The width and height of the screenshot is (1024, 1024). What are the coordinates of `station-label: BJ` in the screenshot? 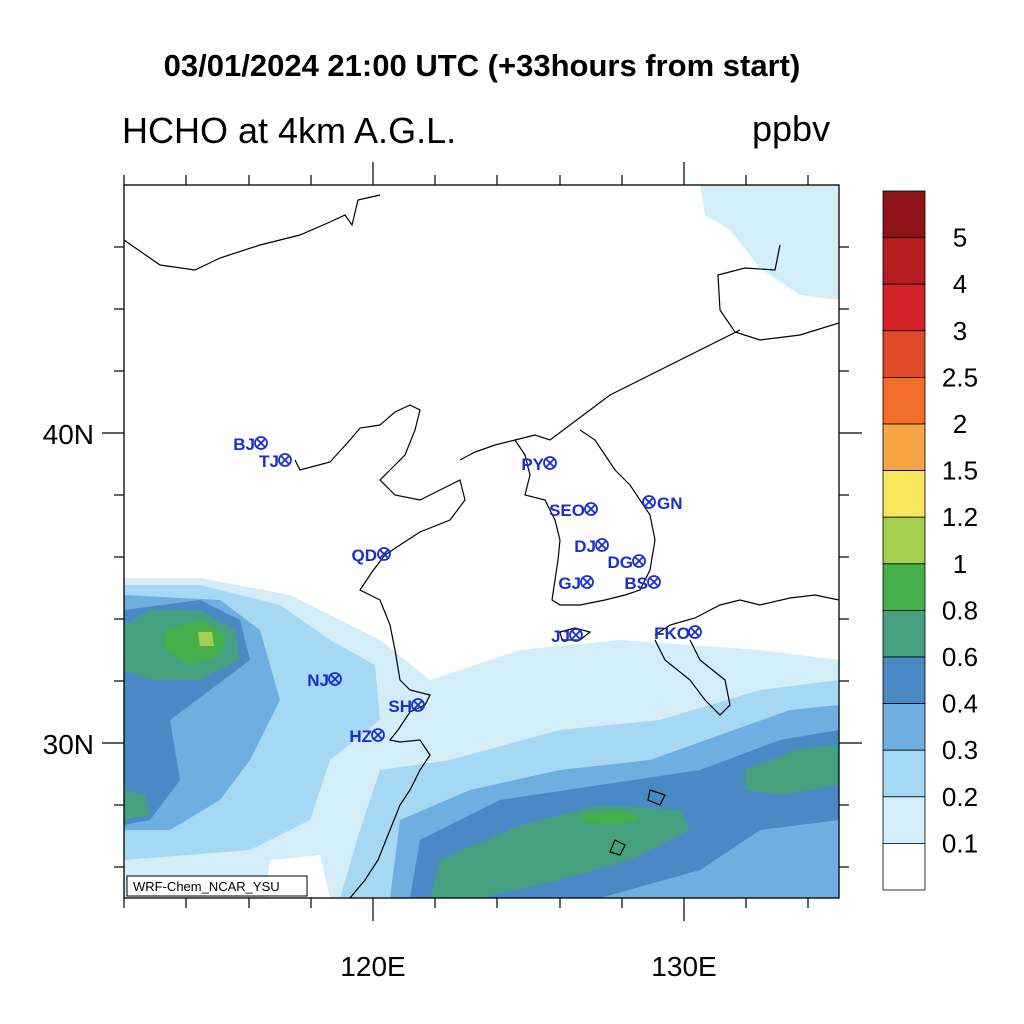 It's located at (244, 444).